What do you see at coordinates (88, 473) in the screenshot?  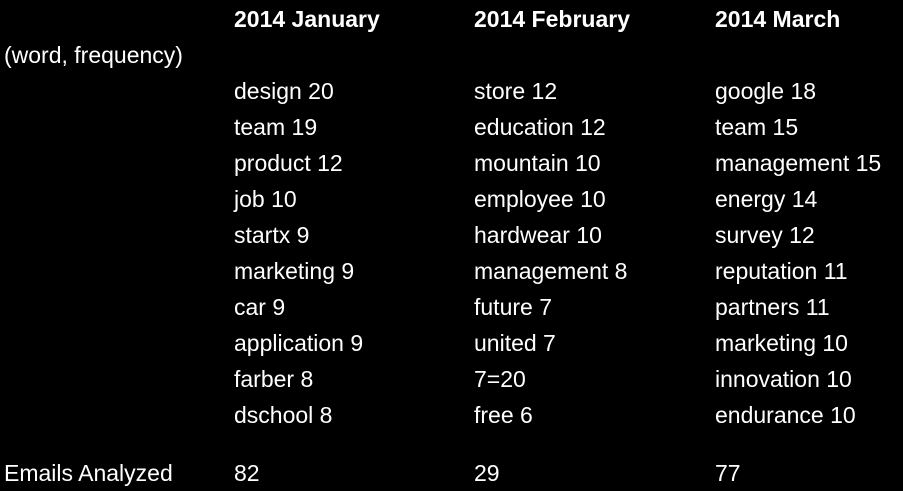 I see `emails-analyzed-label: Emails Analyzed` at bounding box center [88, 473].